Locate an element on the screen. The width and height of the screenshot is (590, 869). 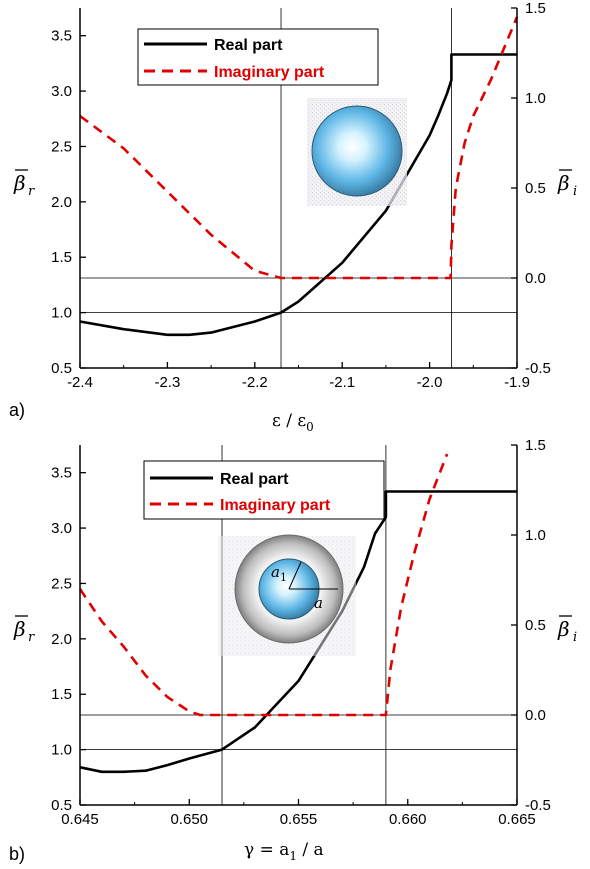
x-tick-label: -2.2 is located at coordinates (255, 382).